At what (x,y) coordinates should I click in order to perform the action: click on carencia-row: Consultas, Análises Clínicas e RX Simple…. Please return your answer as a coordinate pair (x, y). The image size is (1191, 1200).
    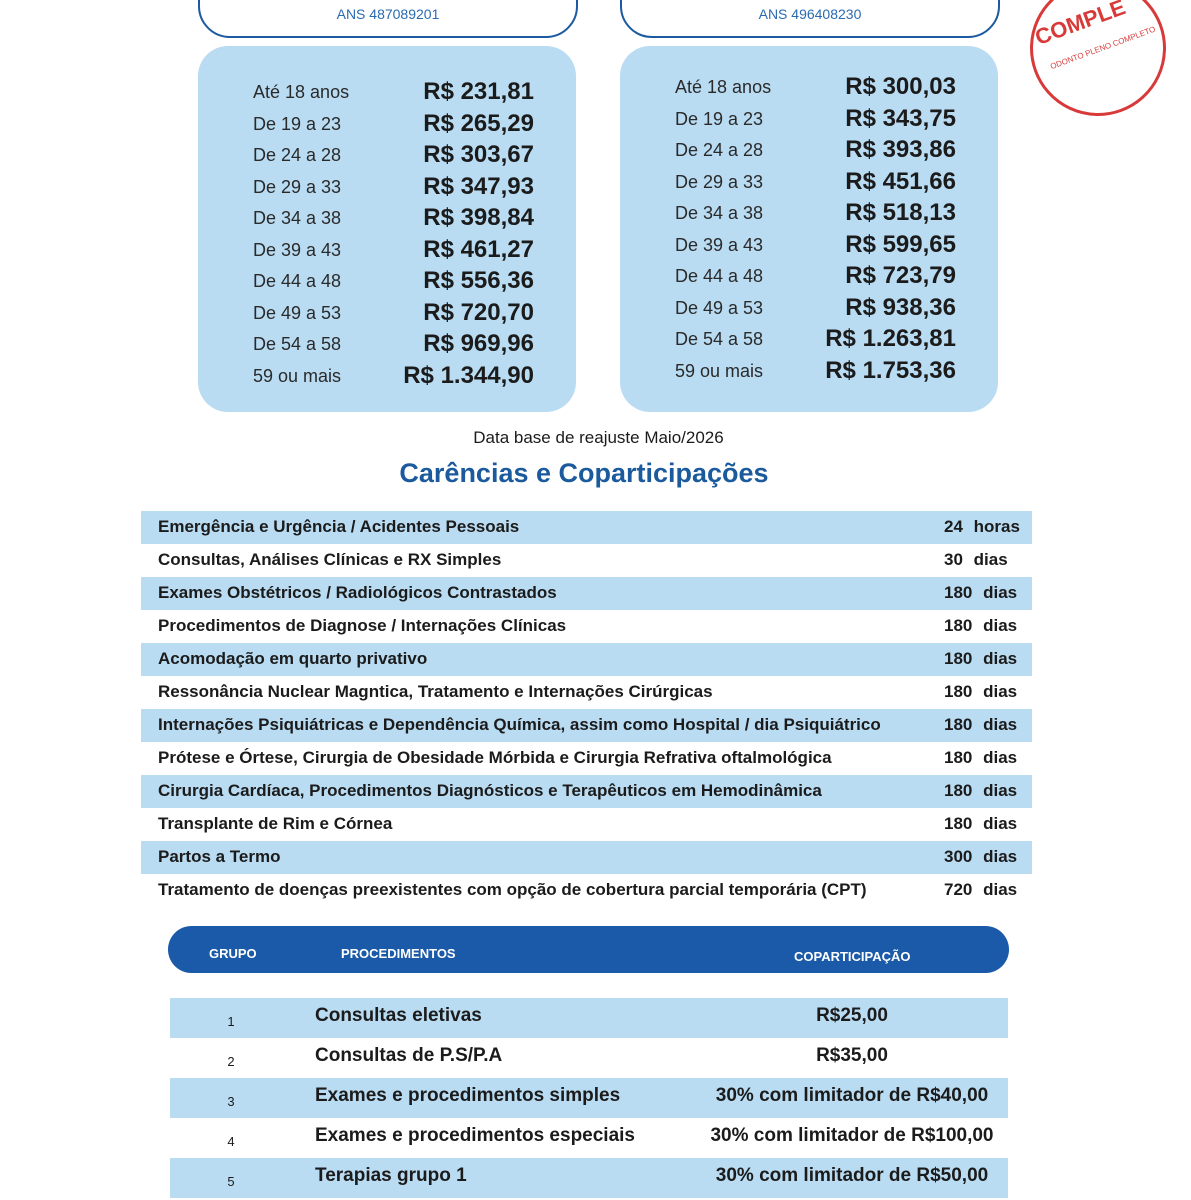
    Looking at the image, I should click on (586, 560).